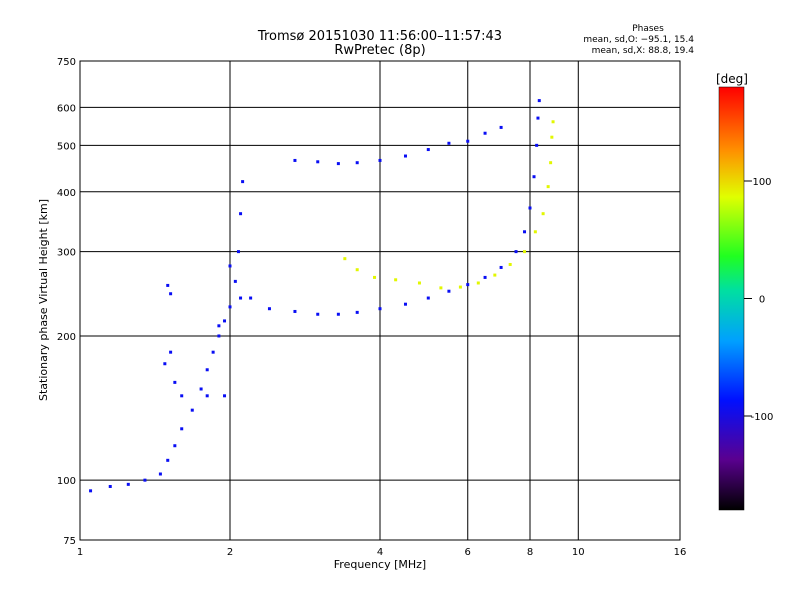 Image resolution: width=800 pixels, height=600 pixels. Describe the element at coordinates (66, 62) in the screenshot. I see `y-tick-label: 750` at that location.